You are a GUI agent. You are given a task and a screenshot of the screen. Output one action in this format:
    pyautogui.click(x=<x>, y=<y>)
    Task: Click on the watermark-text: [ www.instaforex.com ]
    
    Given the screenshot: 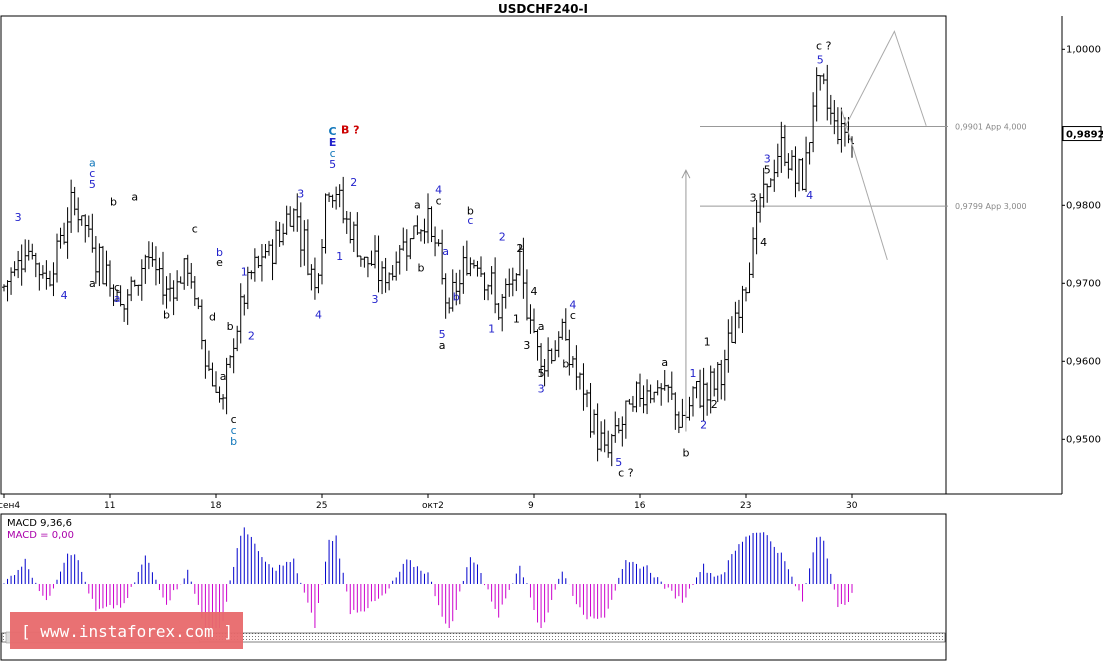 What is the action you would take?
    pyautogui.click(x=127, y=631)
    